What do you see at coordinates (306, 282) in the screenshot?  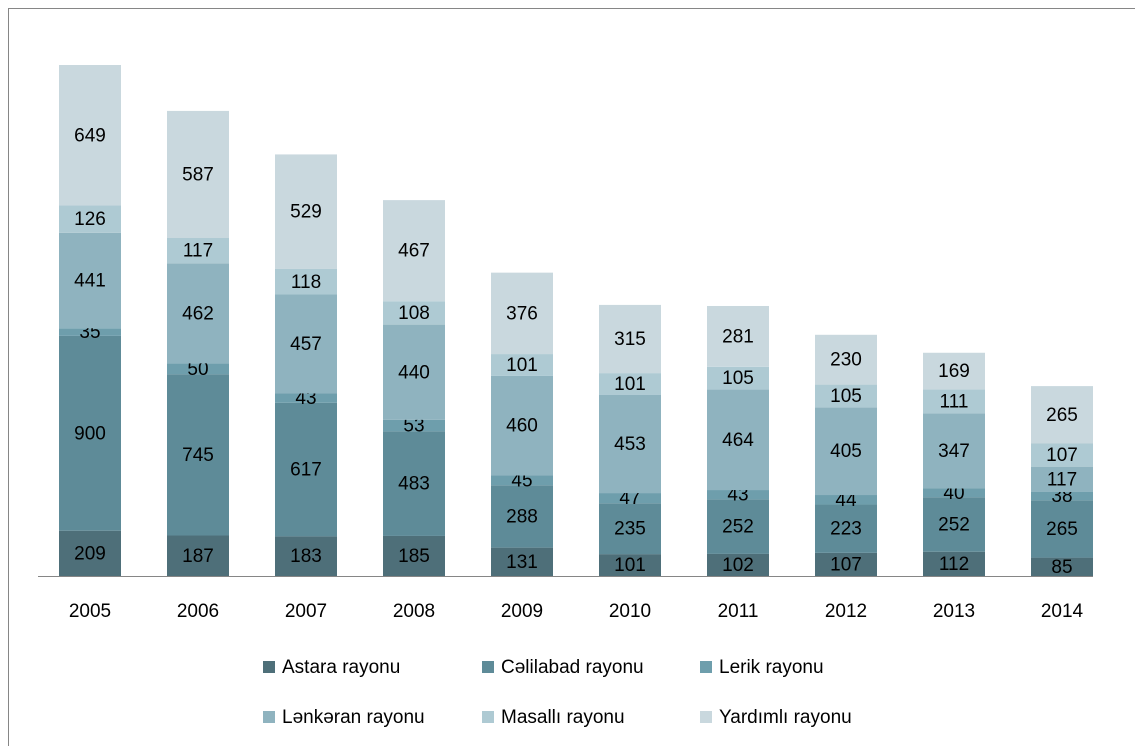 I see `value-label: 118` at bounding box center [306, 282].